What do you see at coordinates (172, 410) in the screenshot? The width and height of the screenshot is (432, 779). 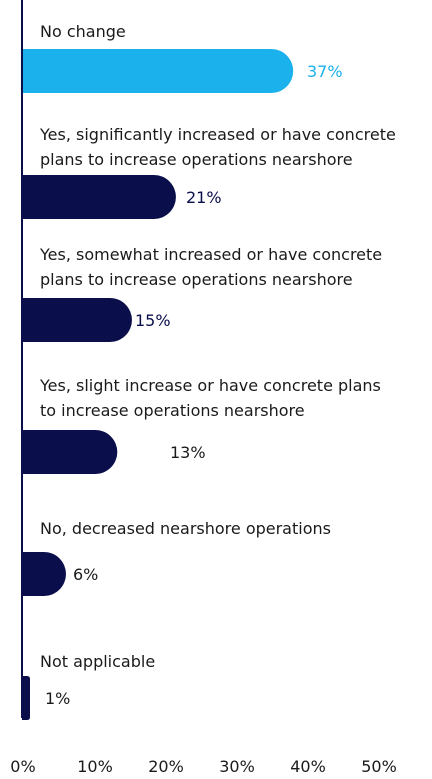 I see `category-label: to increase operations nearshore` at bounding box center [172, 410].